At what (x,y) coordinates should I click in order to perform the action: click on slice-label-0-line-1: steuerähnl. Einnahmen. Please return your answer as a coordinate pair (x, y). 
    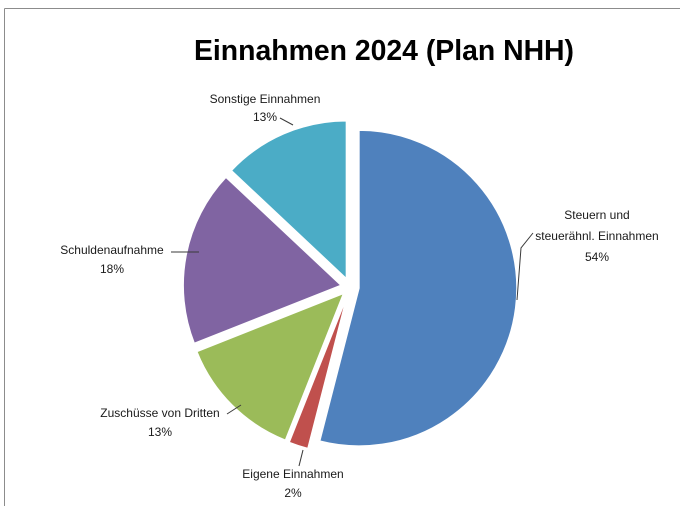
    Looking at the image, I should click on (596, 236).